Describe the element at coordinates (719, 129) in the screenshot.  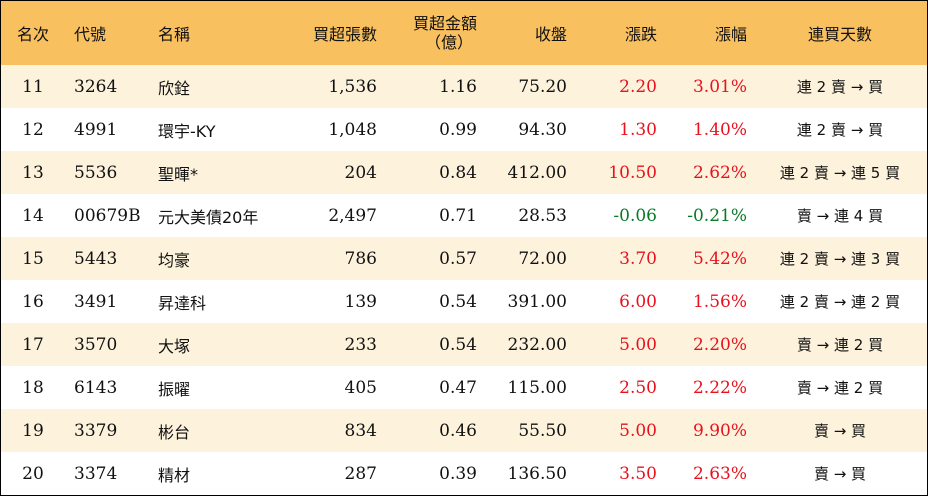
I see `cell-change-pct: 1.40%` at that location.